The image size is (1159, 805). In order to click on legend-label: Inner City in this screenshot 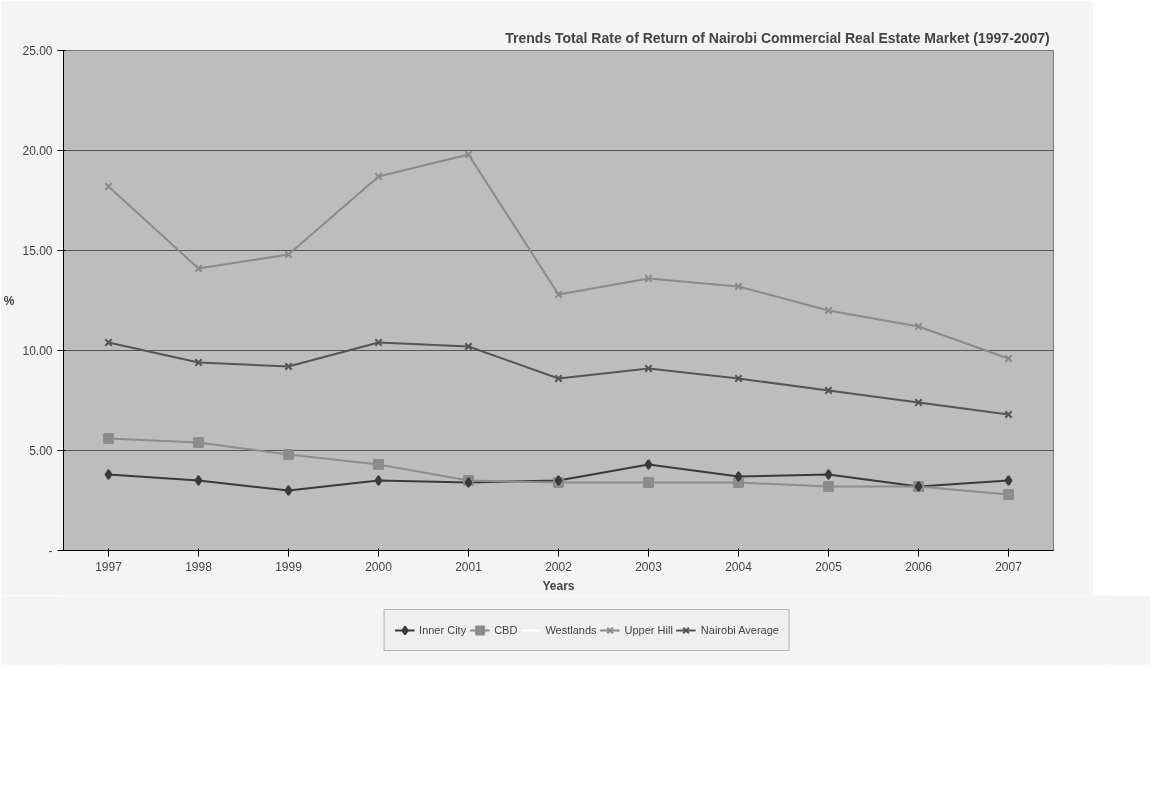, I will do `click(443, 630)`.